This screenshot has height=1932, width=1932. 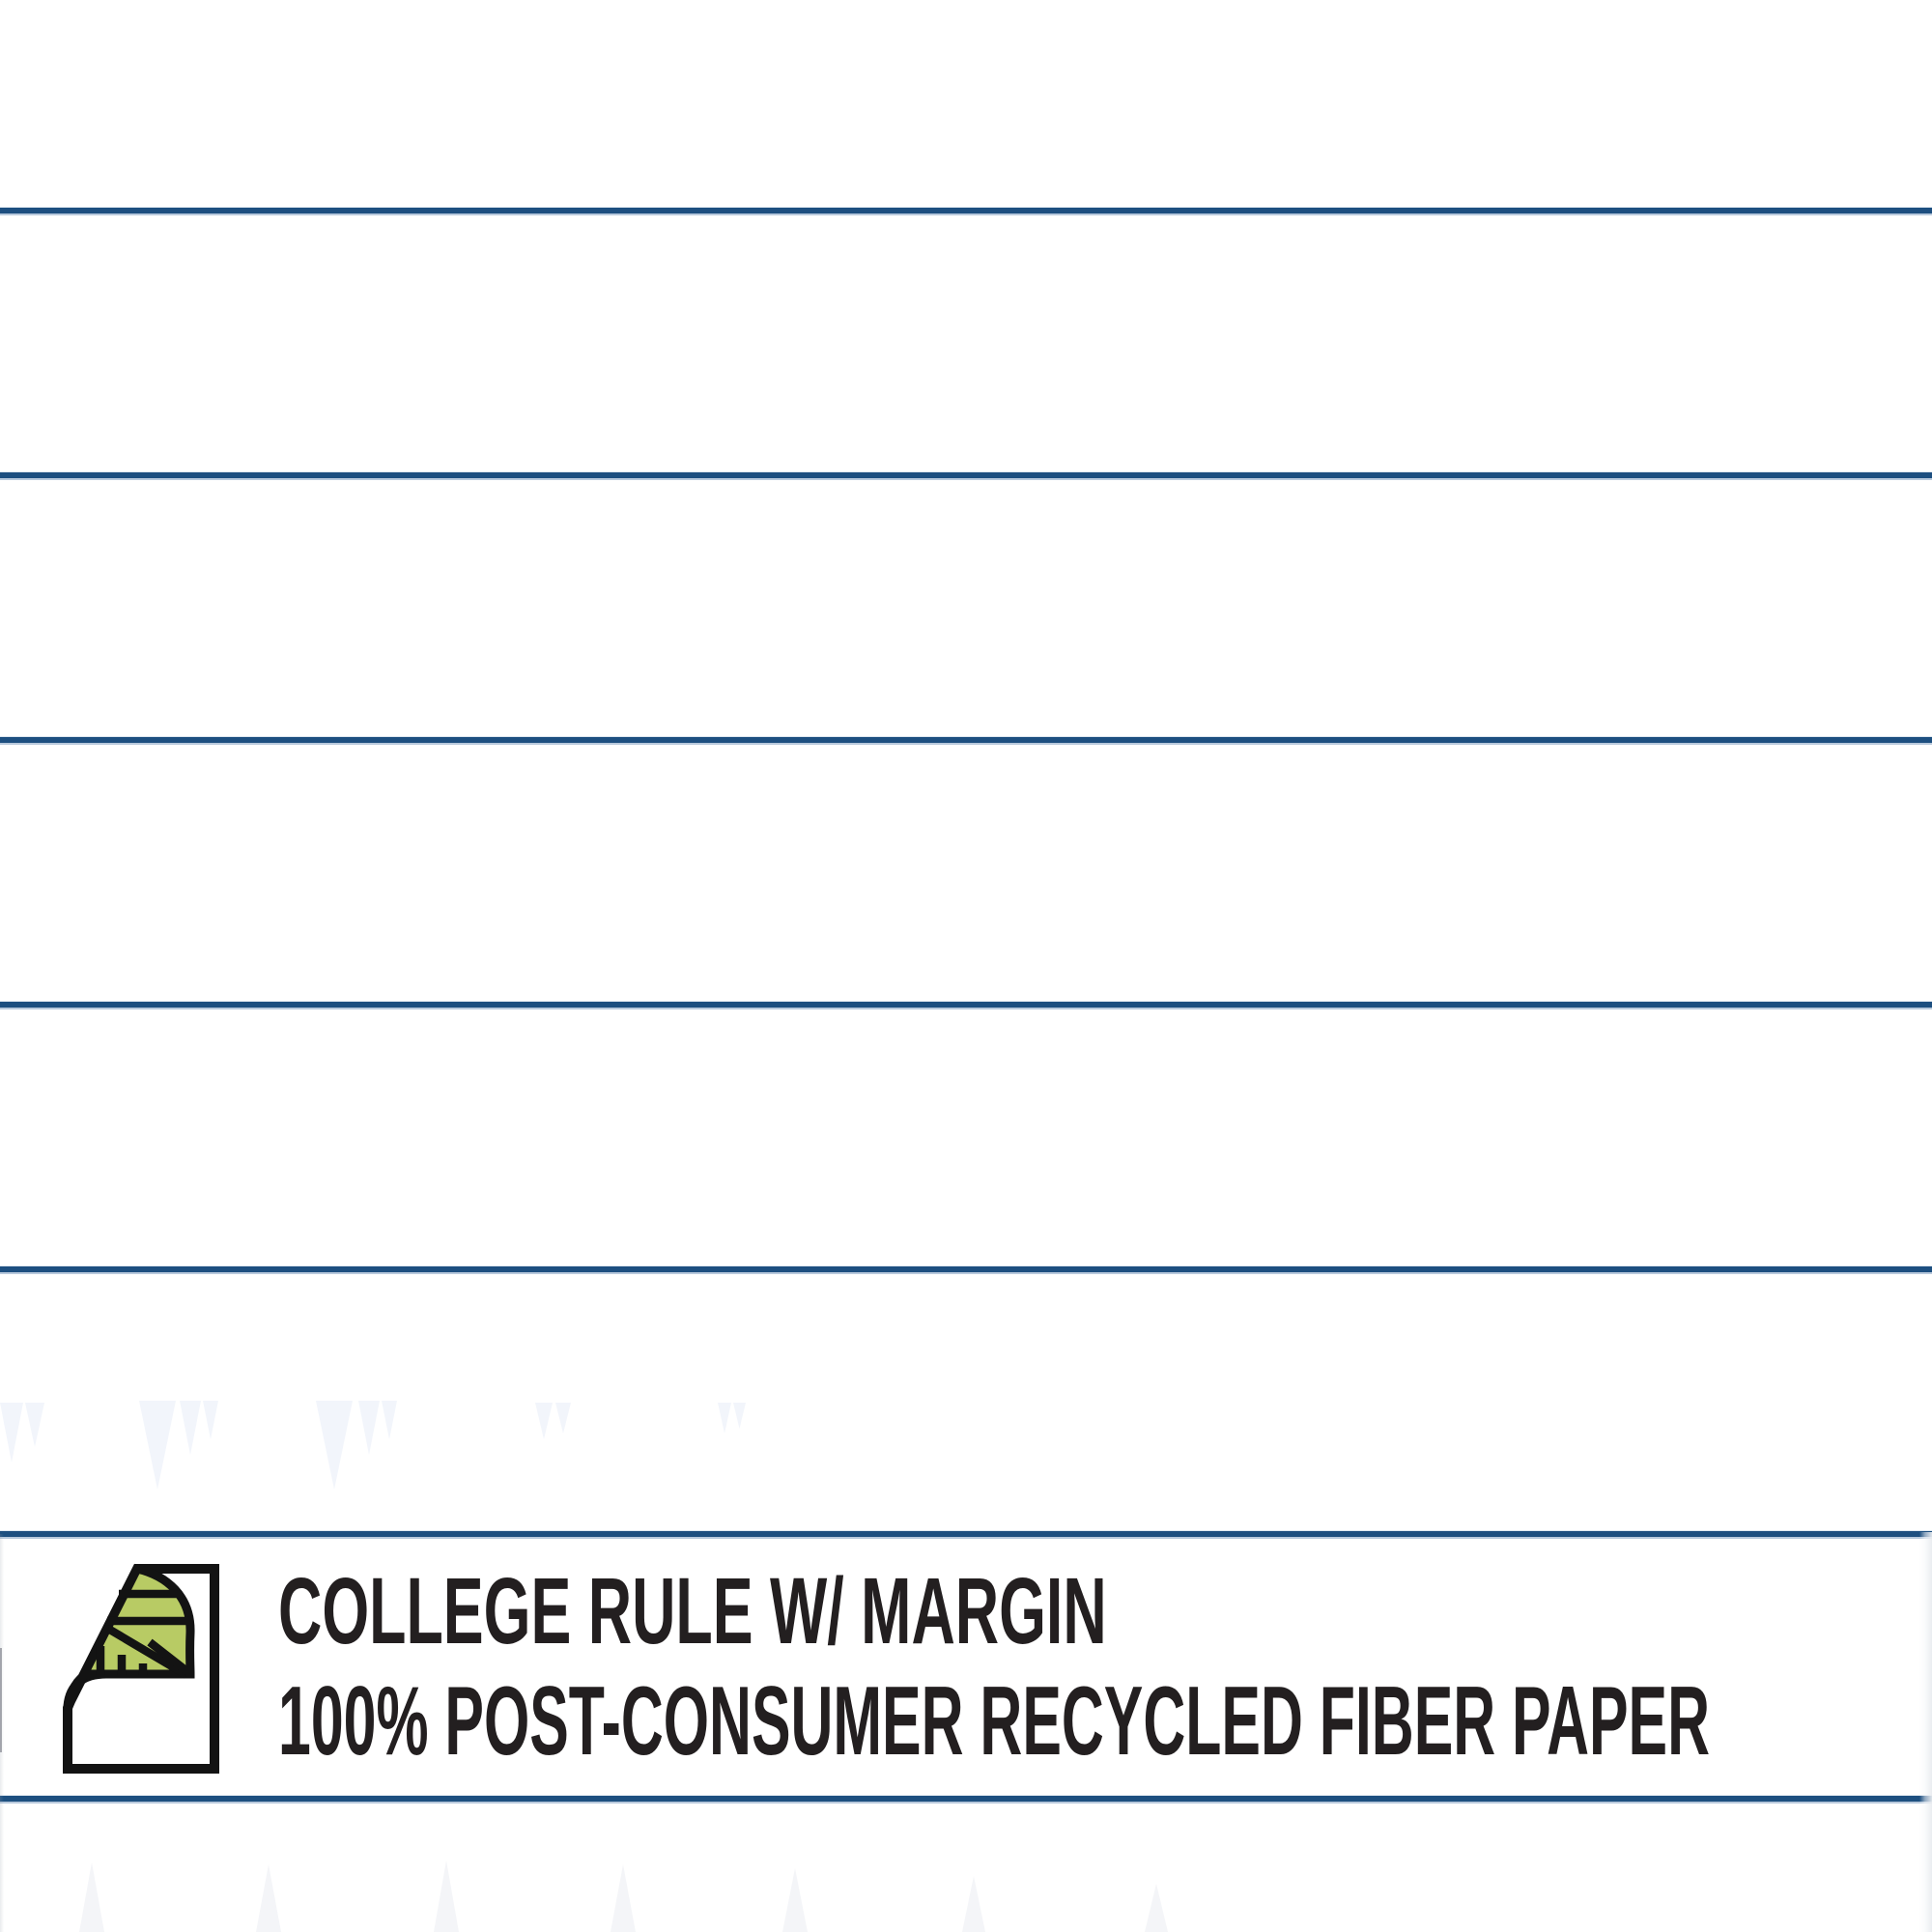 I want to click on sheet-left-edge, so click(x=2, y=1733).